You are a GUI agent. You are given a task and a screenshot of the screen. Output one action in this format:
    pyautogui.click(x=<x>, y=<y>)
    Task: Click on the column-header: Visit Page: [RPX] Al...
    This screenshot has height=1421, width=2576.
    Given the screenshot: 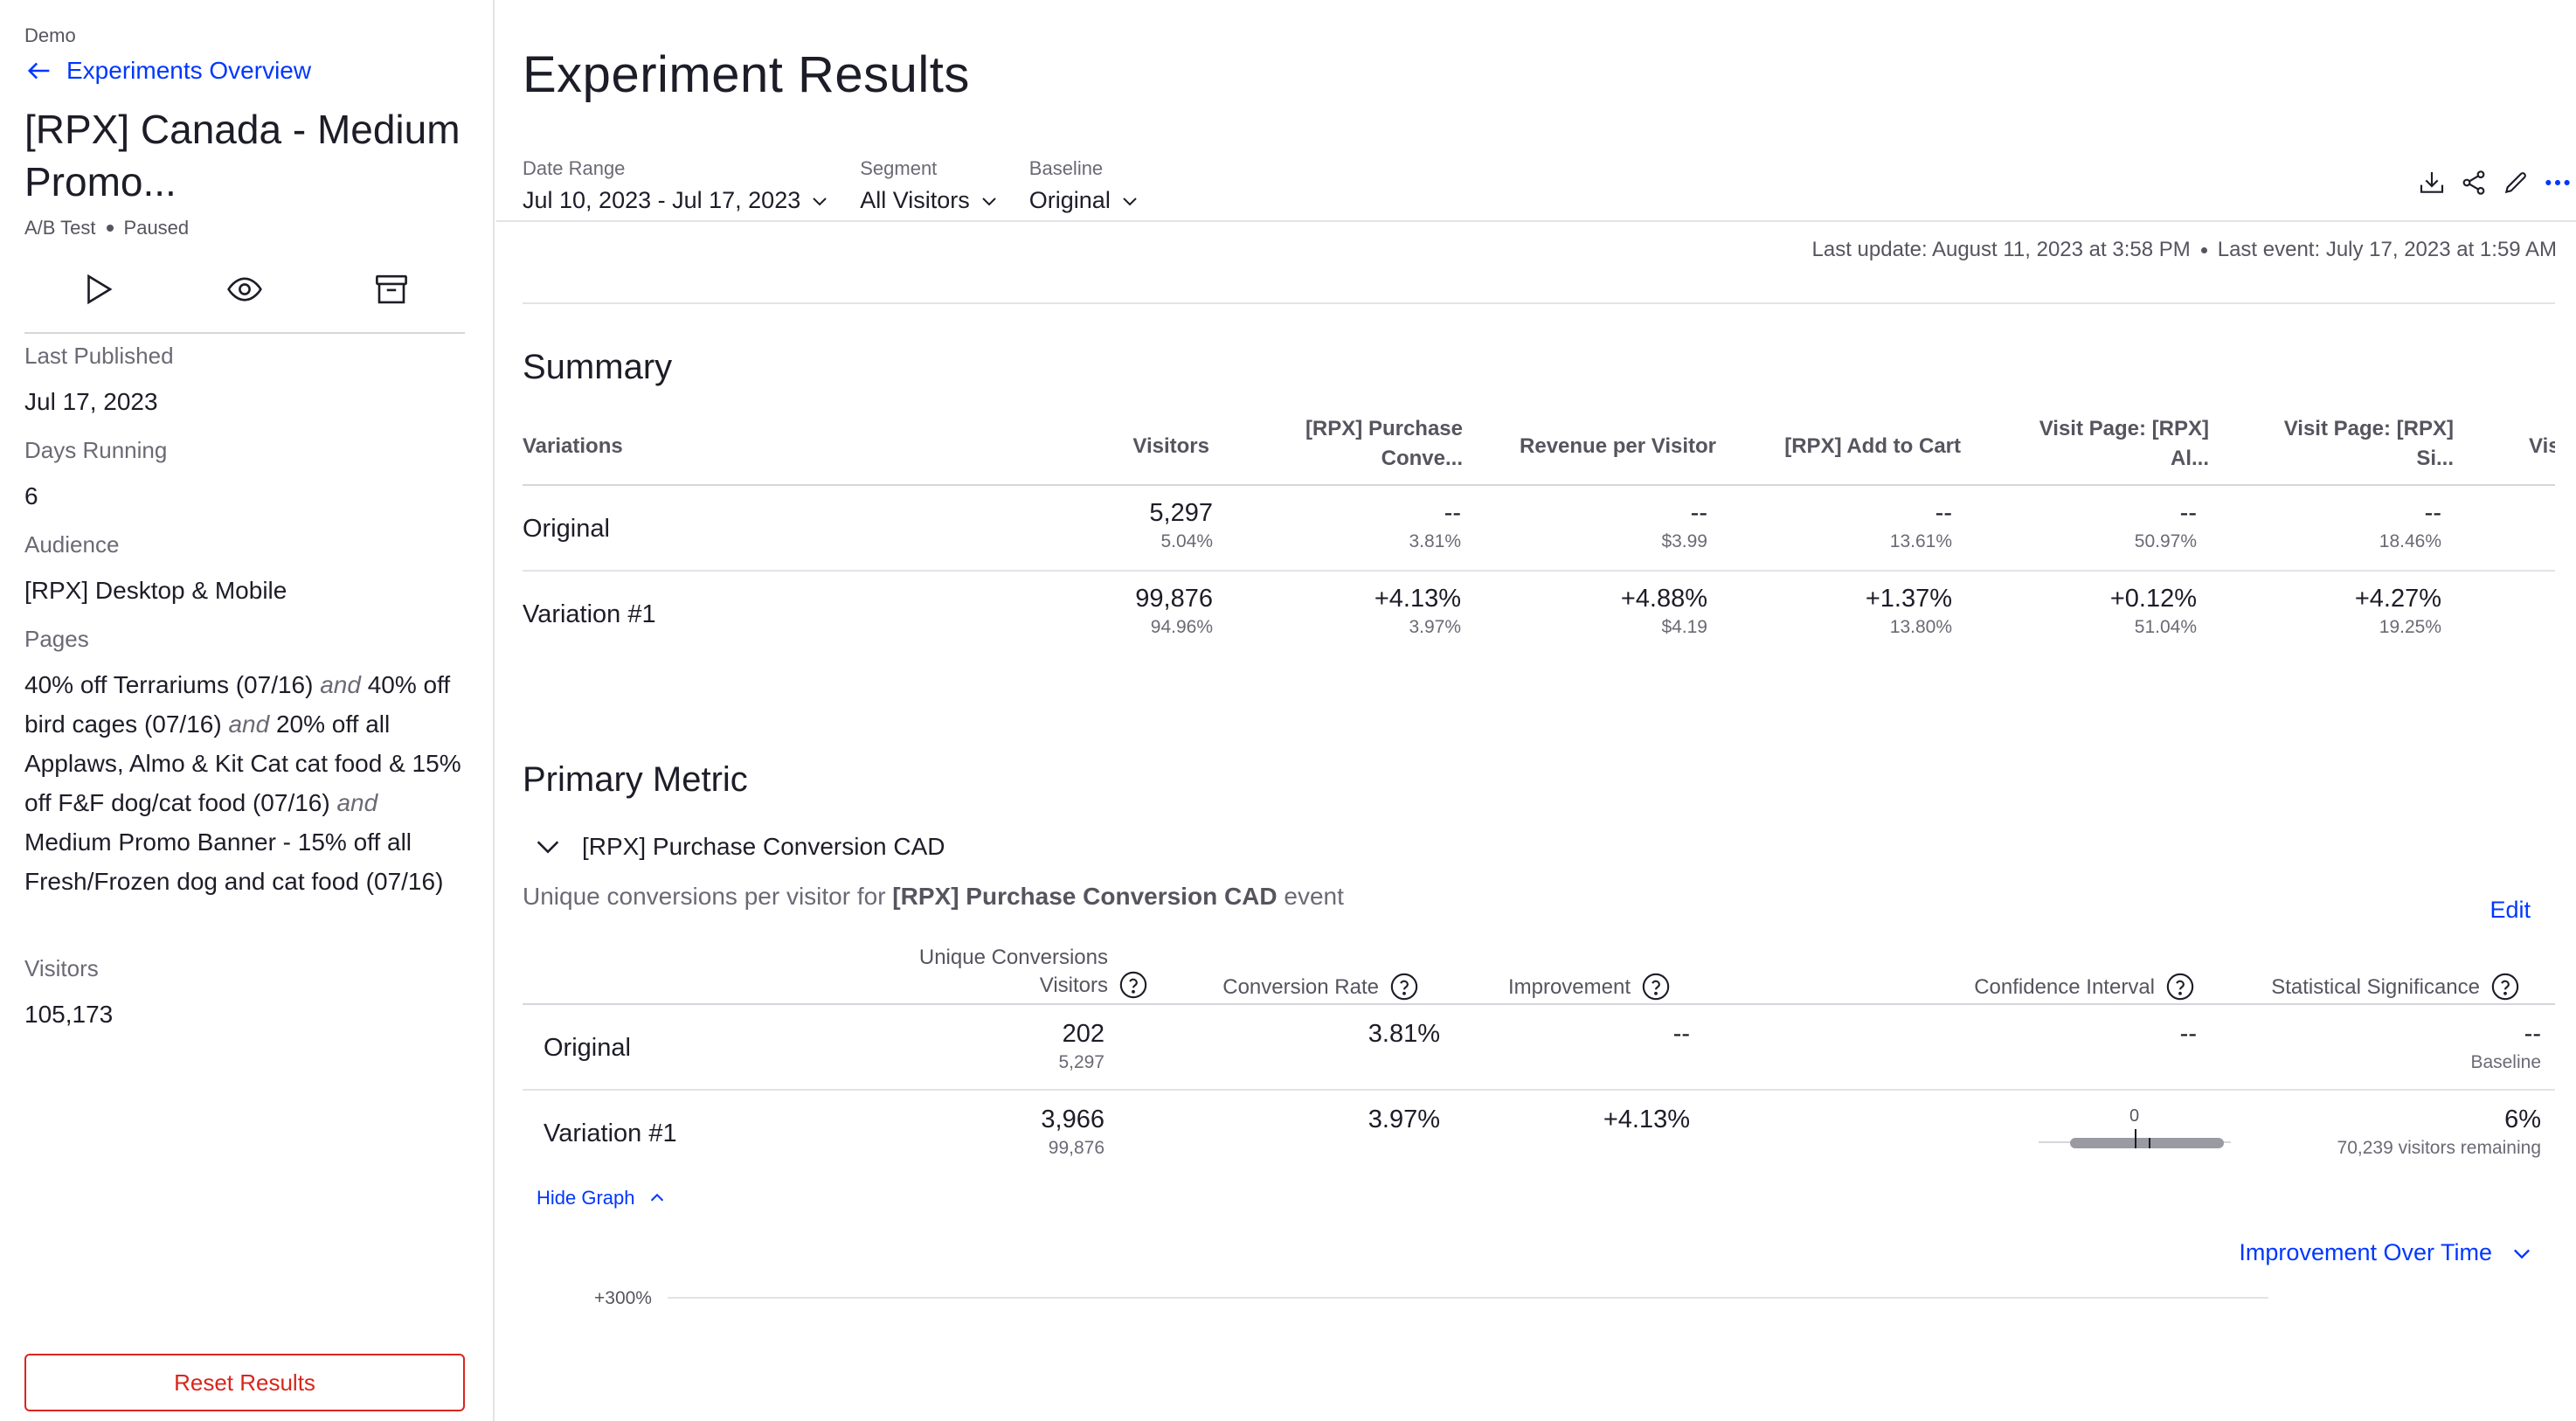 What is the action you would take?
    pyautogui.click(x=2124, y=443)
    